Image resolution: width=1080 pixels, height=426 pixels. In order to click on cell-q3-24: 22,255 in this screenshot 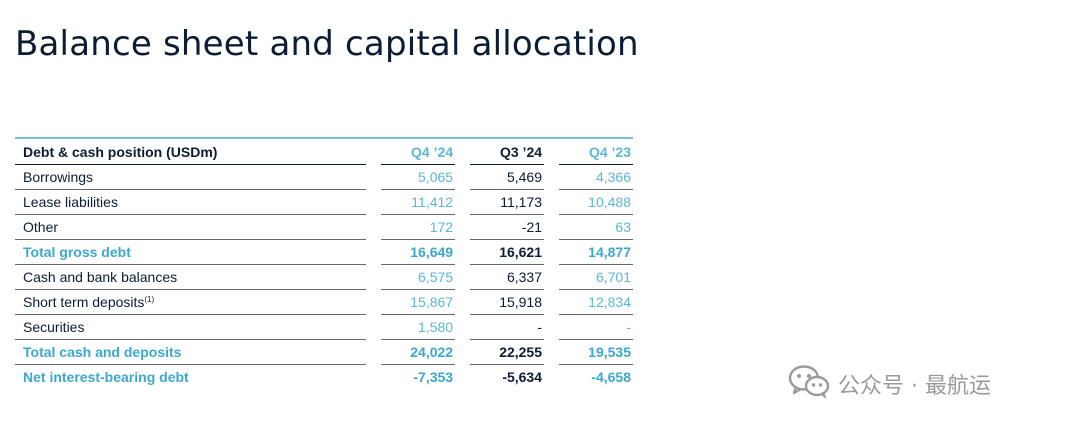, I will do `click(507, 352)`.